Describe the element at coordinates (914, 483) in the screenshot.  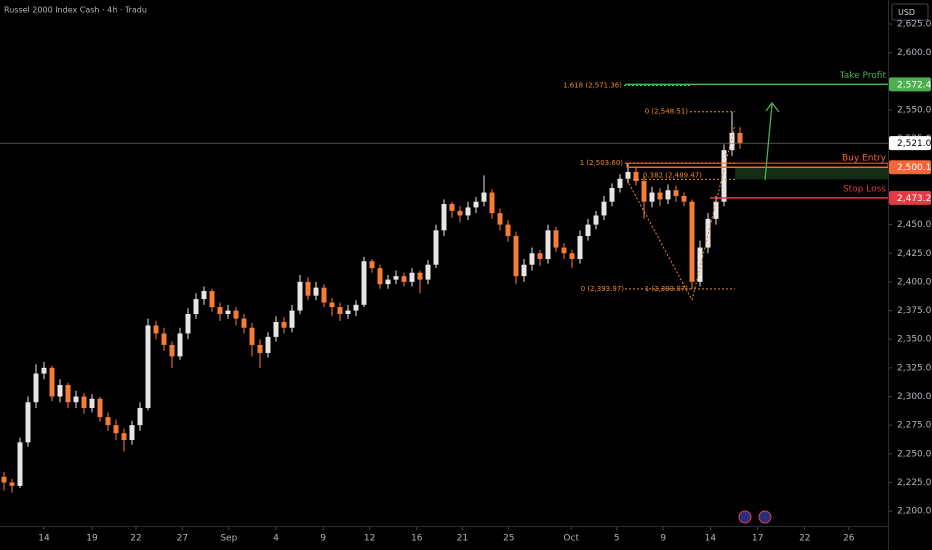
I see `y-tick-label: 2,225.00` at that location.